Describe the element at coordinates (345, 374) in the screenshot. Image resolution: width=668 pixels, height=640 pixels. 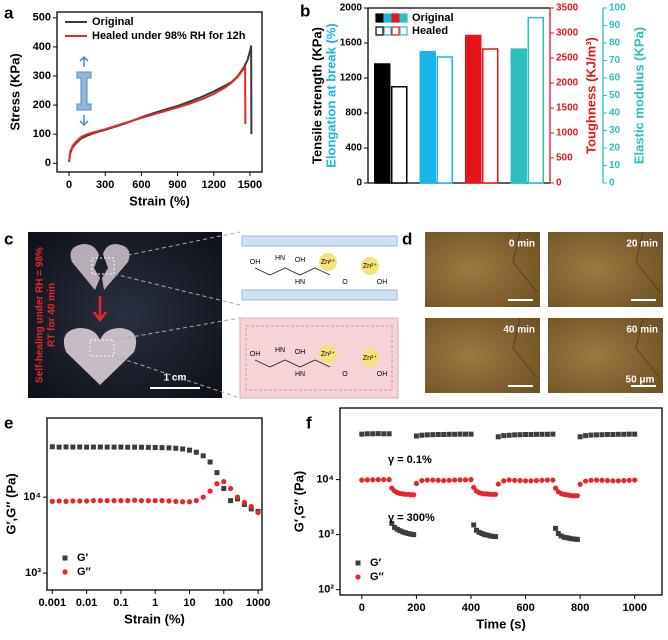
I see `chem-label: O` at that location.